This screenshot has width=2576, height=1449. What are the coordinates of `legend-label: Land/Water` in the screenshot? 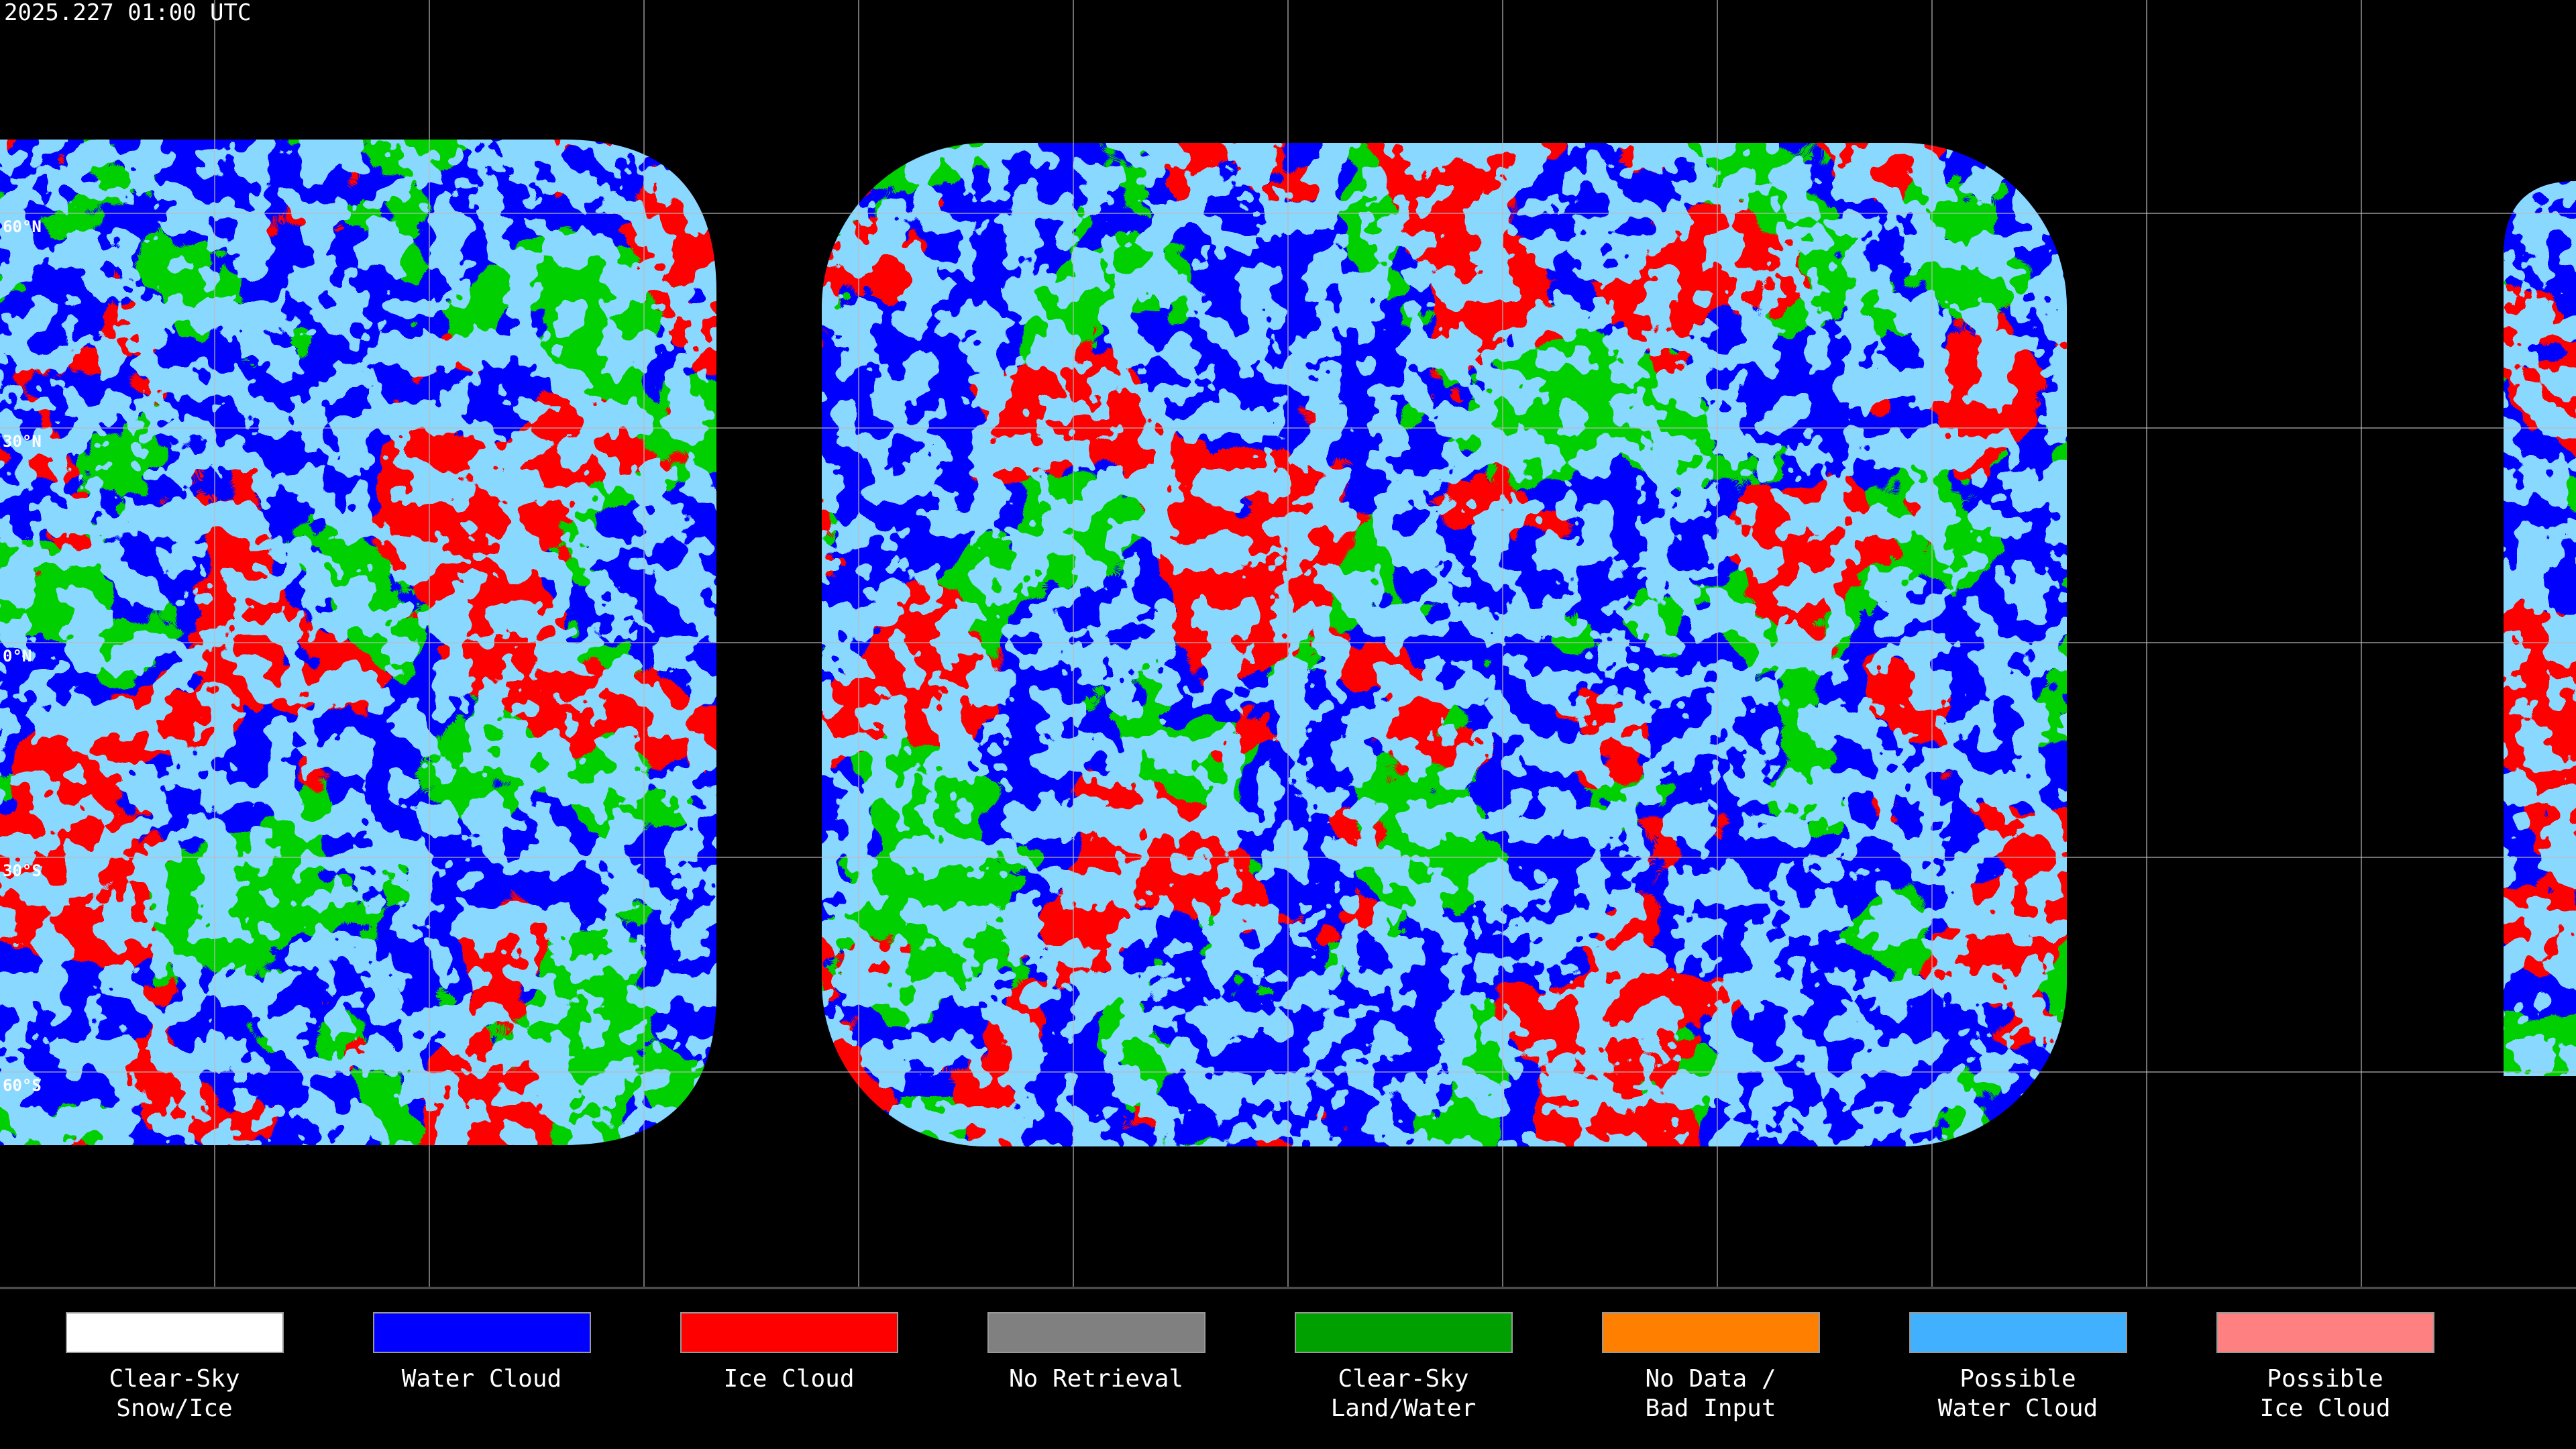 It's located at (1404, 1408).